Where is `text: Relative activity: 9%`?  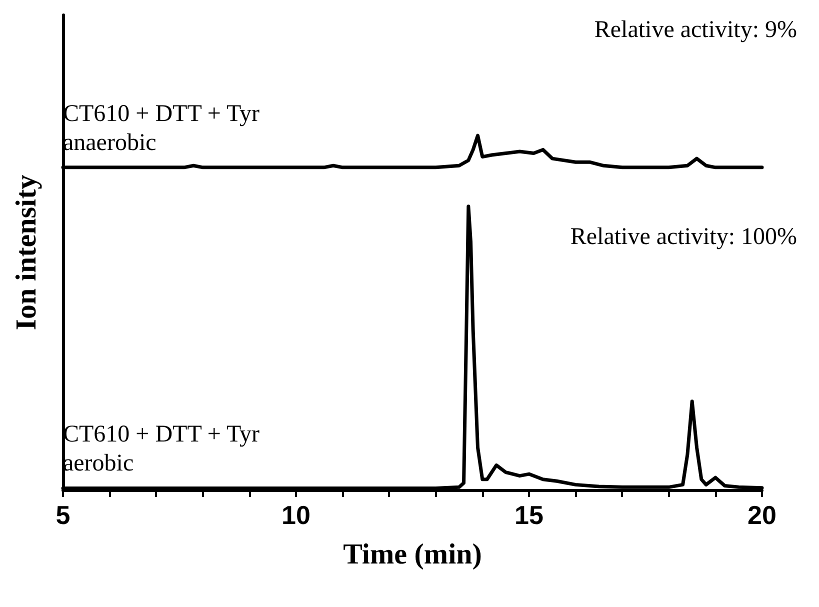
text: Relative activity: 9% is located at coordinates (696, 30).